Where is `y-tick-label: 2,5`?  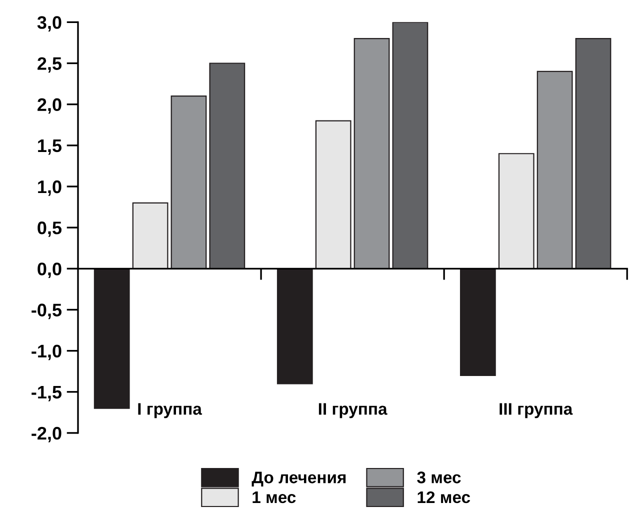 y-tick-label: 2,5 is located at coordinates (50, 65).